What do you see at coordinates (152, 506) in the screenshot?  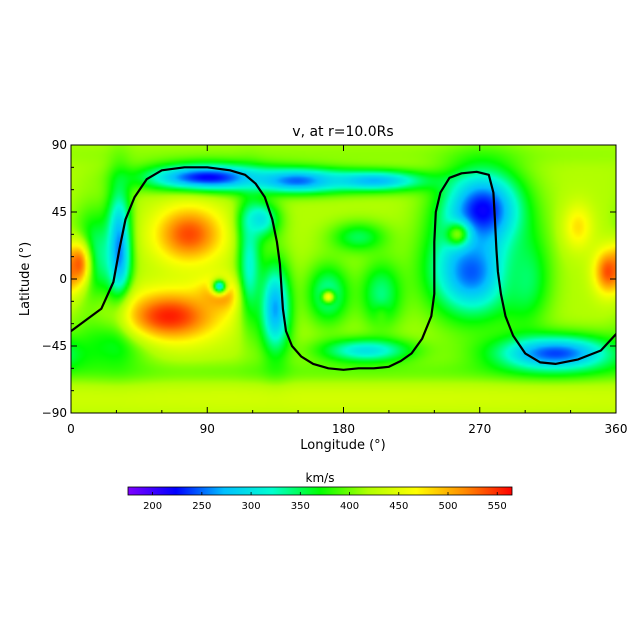 I see `colorbar-tick-label: 200` at bounding box center [152, 506].